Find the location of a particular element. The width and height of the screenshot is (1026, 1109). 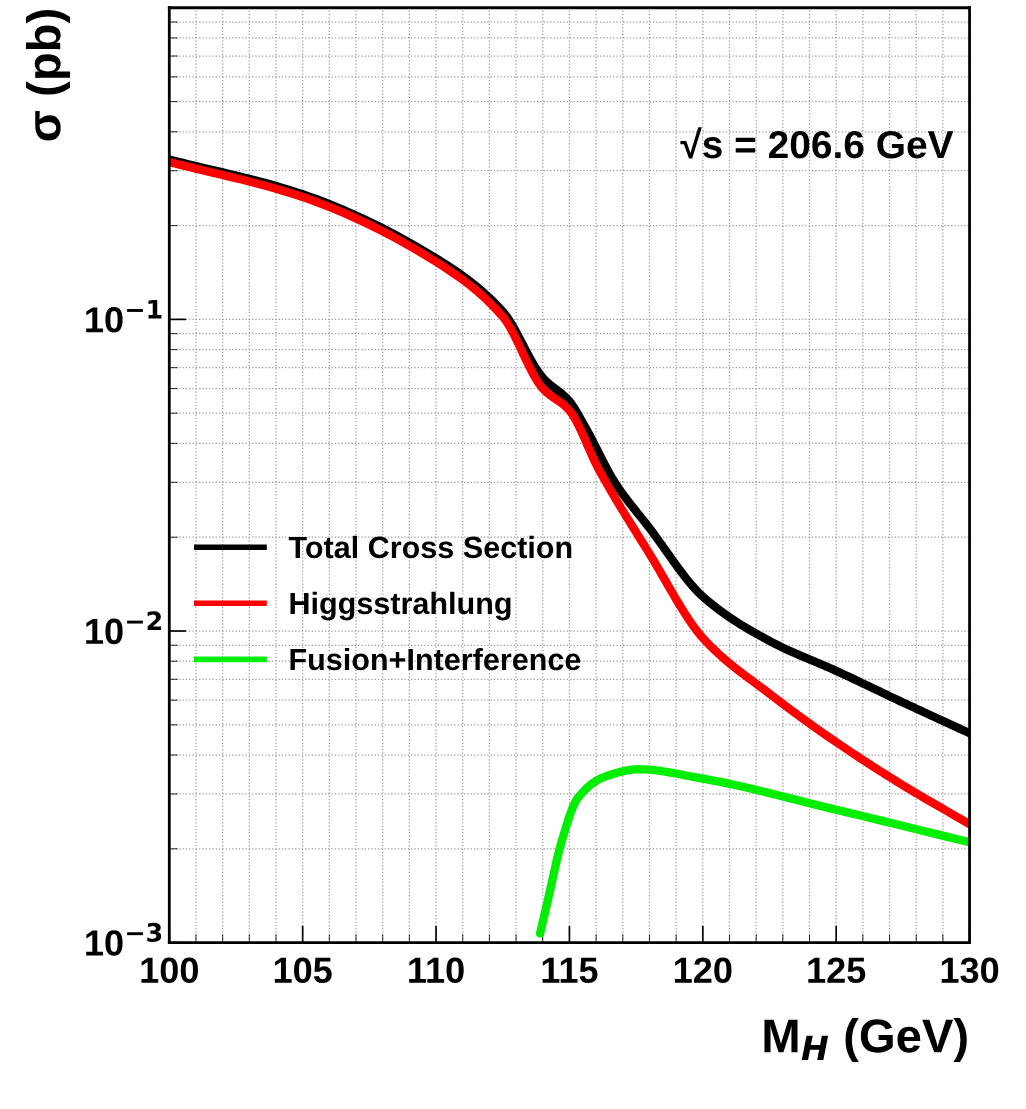

x-tick-label: 120 is located at coordinates (703, 970).